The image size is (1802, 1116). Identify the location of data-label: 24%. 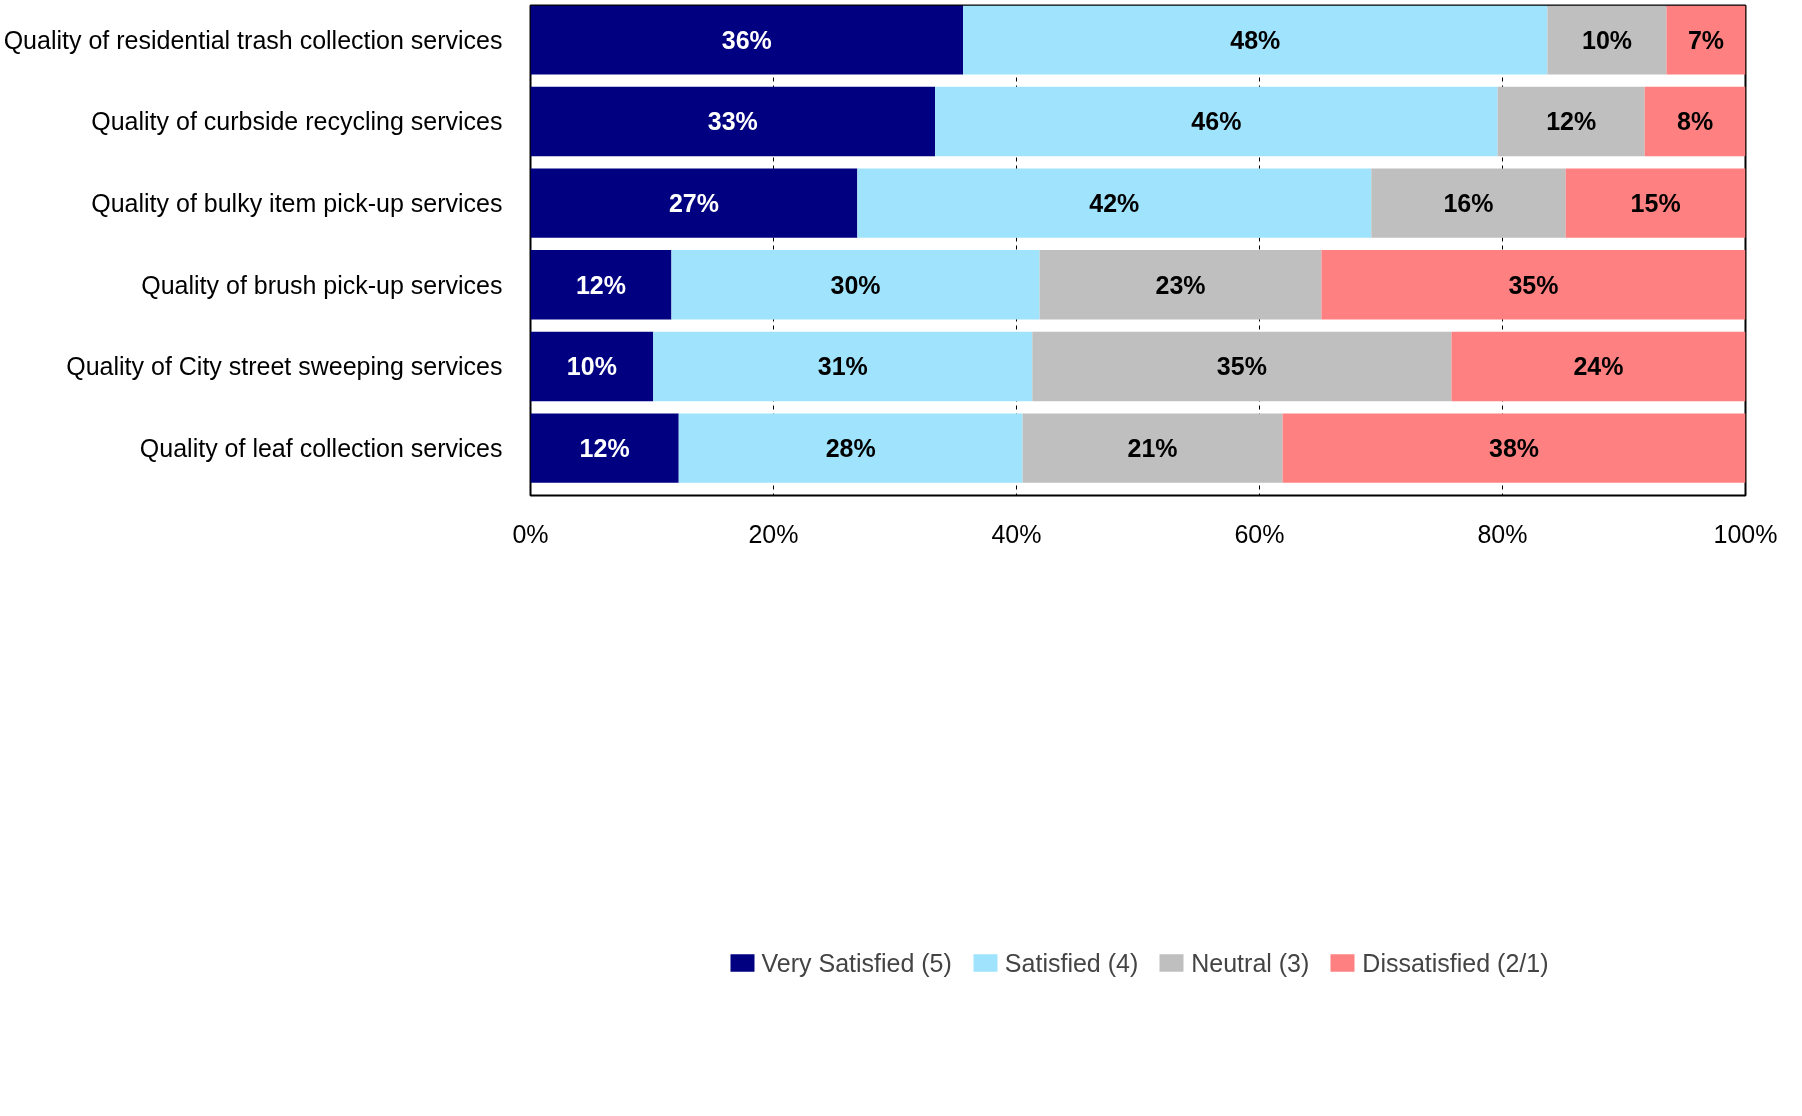
(1598, 366).